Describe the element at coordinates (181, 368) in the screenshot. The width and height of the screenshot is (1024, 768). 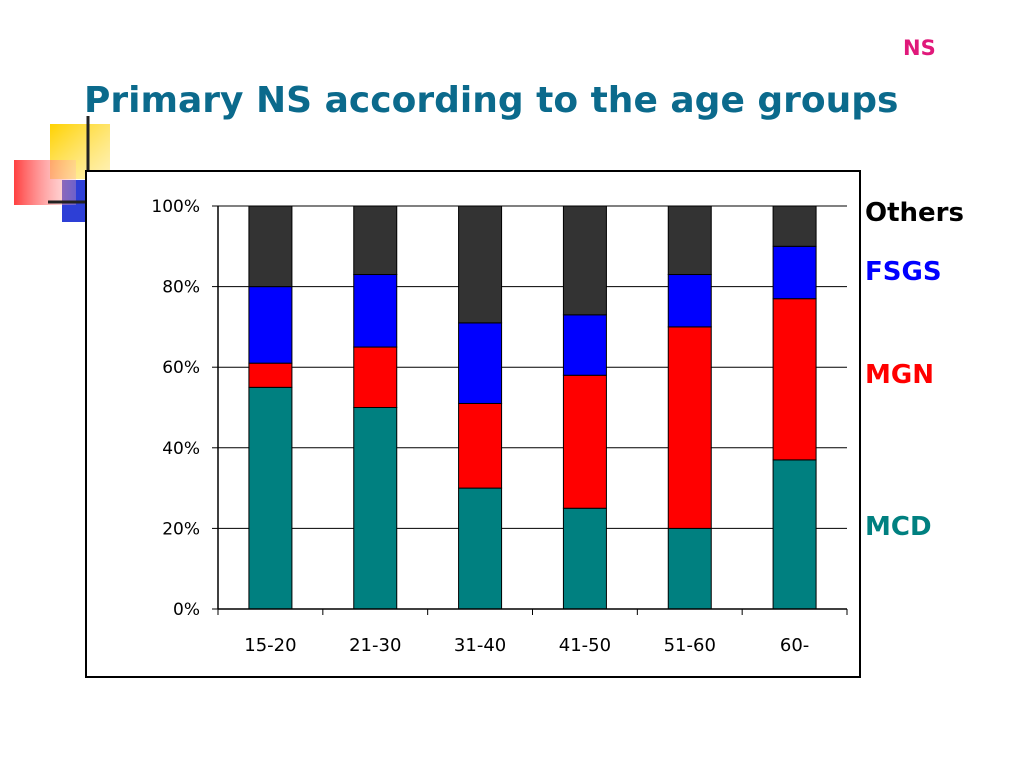
I see `y-tick-label: 60%` at that location.